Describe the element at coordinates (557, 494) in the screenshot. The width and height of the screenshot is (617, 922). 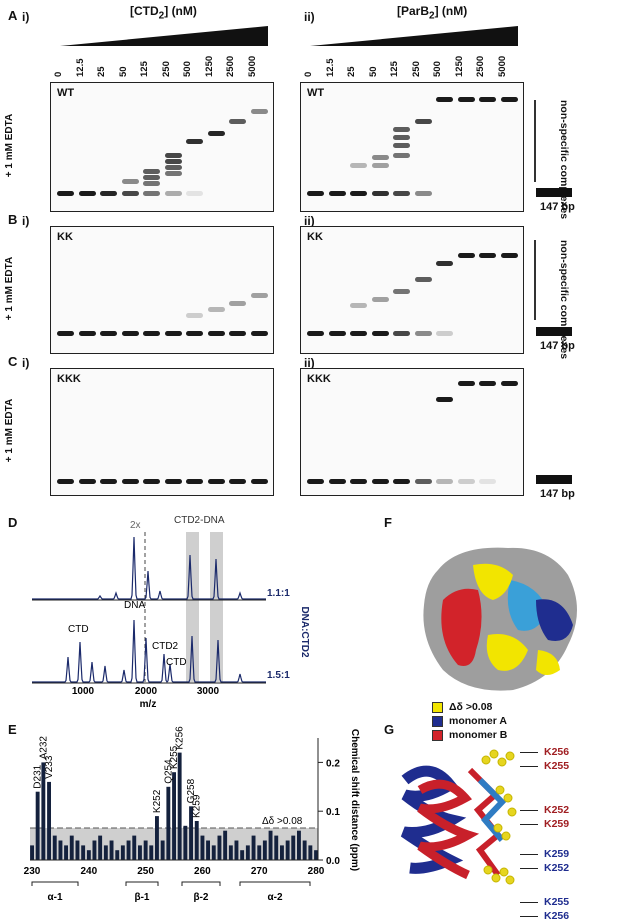
I see `bp-label-c: 147 bp` at that location.